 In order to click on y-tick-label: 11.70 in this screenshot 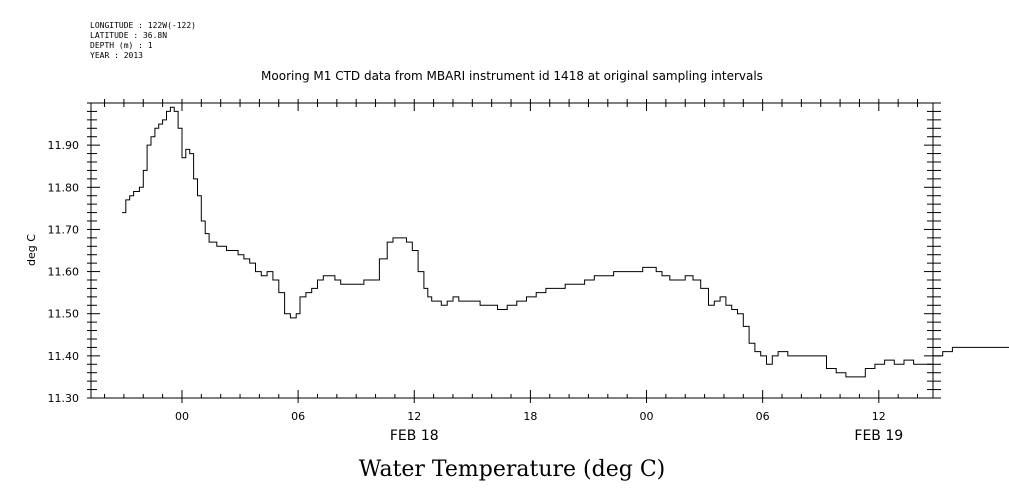, I will do `click(64, 229)`.